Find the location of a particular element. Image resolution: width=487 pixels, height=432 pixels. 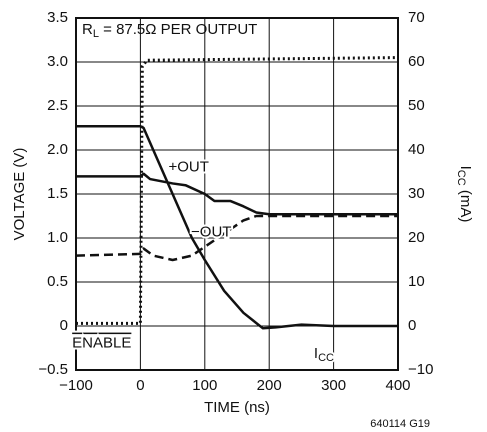

y-tick-label: 2.0 is located at coordinates (57, 149).